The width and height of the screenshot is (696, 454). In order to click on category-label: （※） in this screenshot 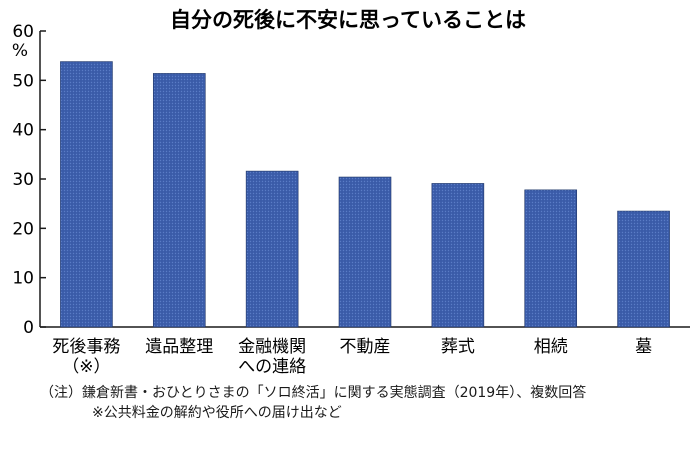, I will do `click(86, 367)`.